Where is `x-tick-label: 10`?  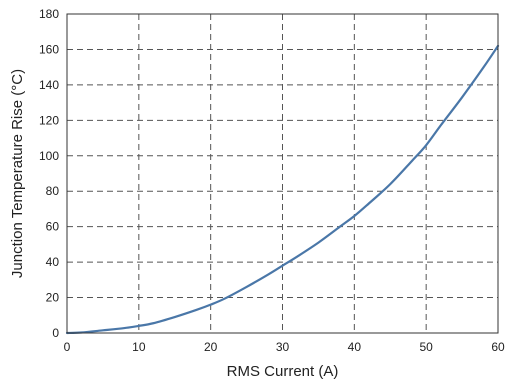
x-tick-label: 10 is located at coordinates (139, 347).